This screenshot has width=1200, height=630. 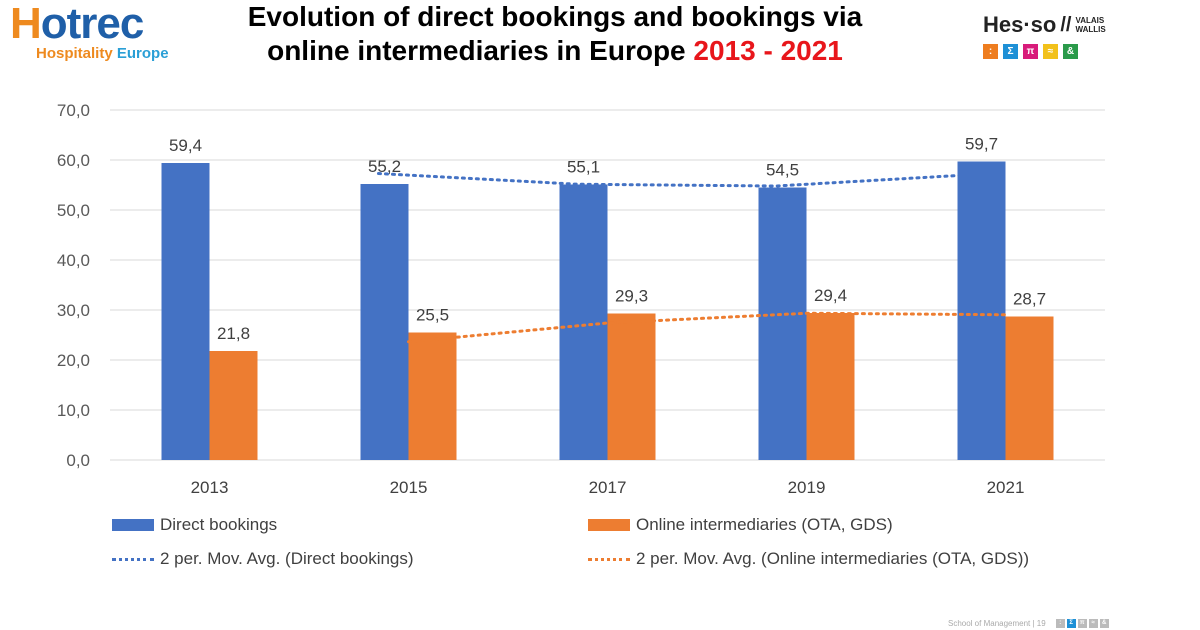 What do you see at coordinates (432, 315) in the screenshot?
I see `data-label: 25,5` at bounding box center [432, 315].